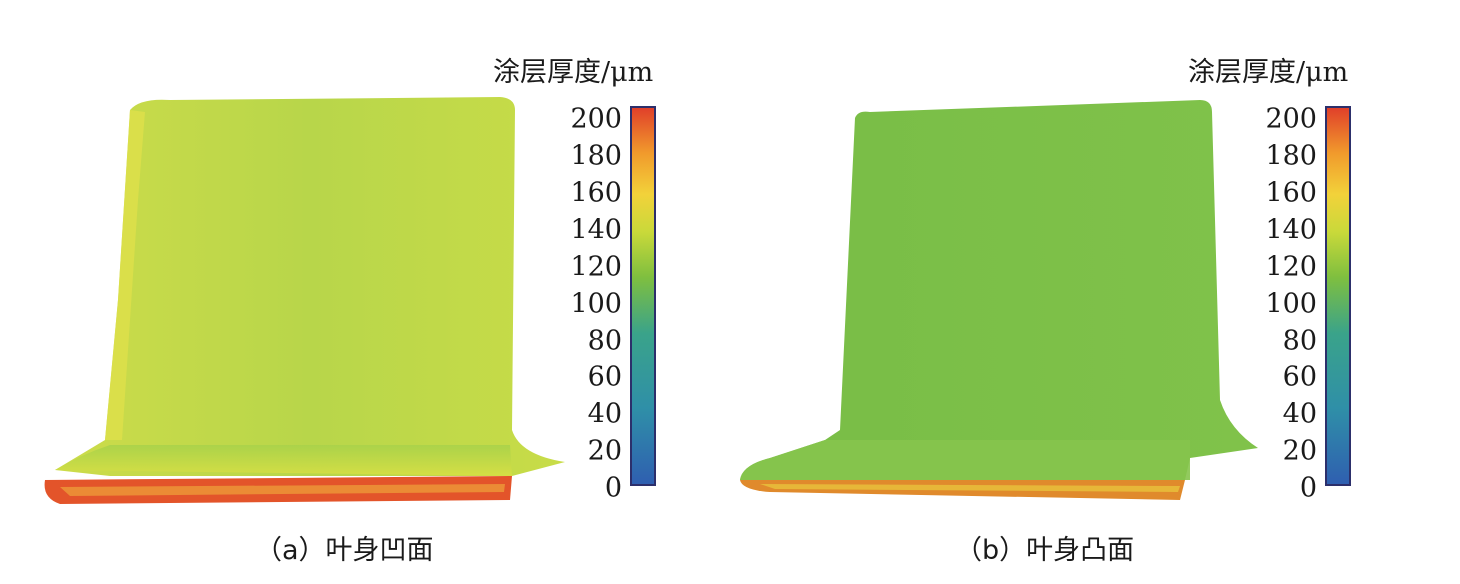 The width and height of the screenshot is (1460, 584). What do you see at coordinates (344, 550) in the screenshot?
I see `caption-a: （a）叶身凹面` at bounding box center [344, 550].